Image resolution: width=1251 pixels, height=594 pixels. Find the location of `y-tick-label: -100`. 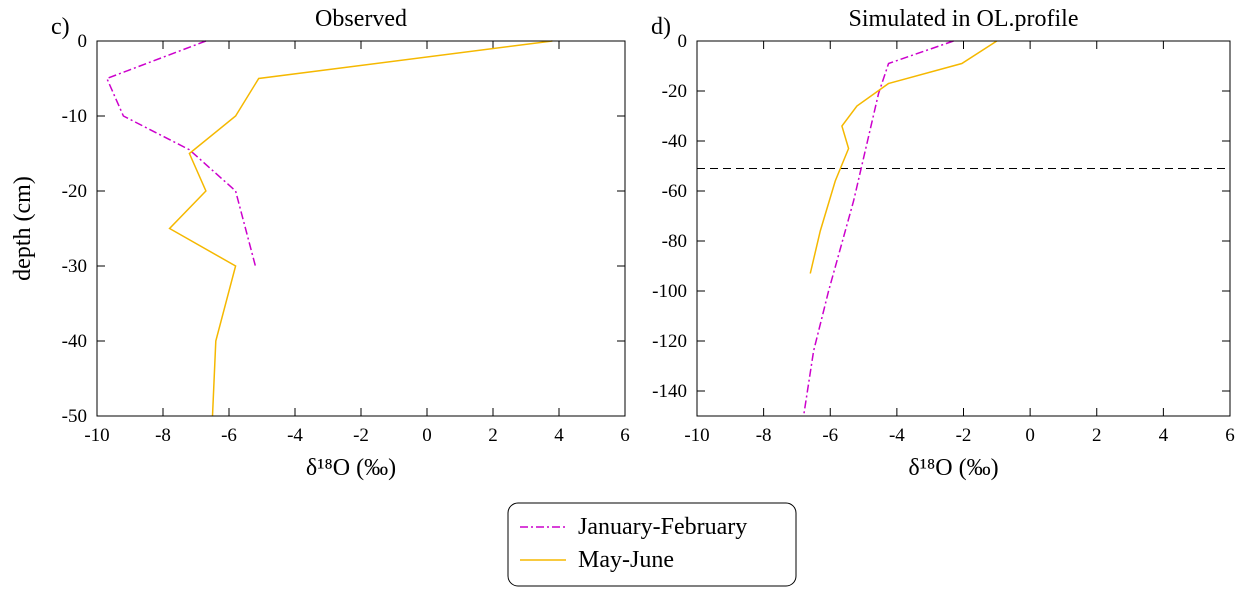

y-tick-label: -100 is located at coordinates (669, 291).